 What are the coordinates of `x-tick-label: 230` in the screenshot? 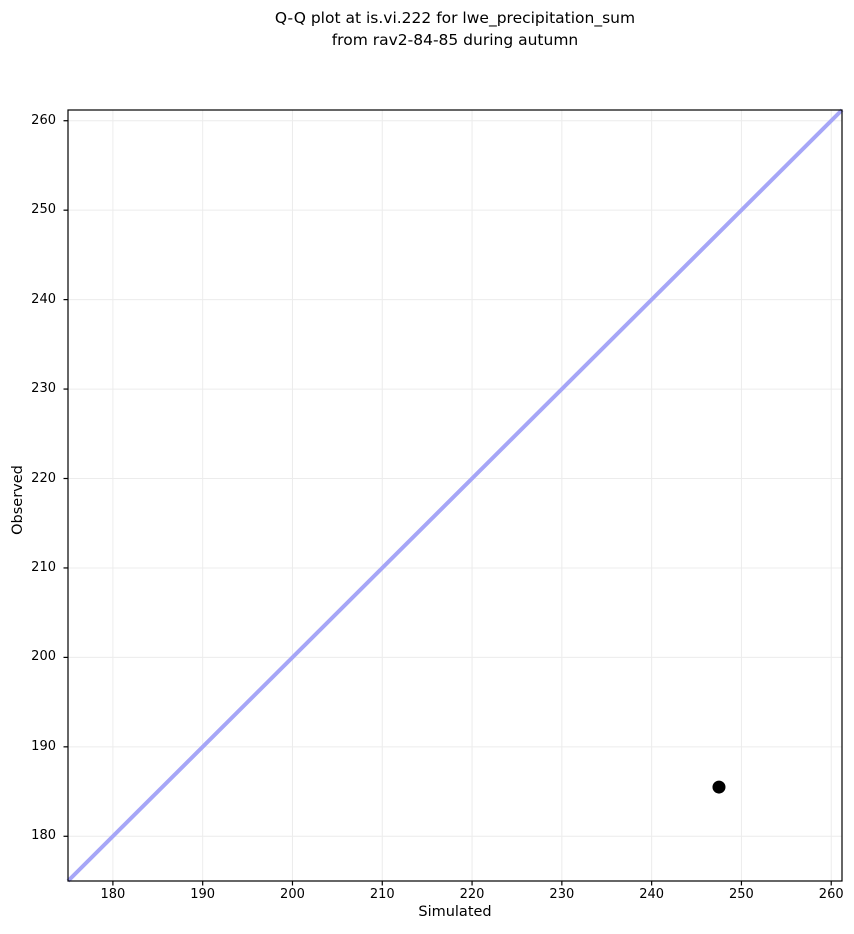 It's located at (562, 894).